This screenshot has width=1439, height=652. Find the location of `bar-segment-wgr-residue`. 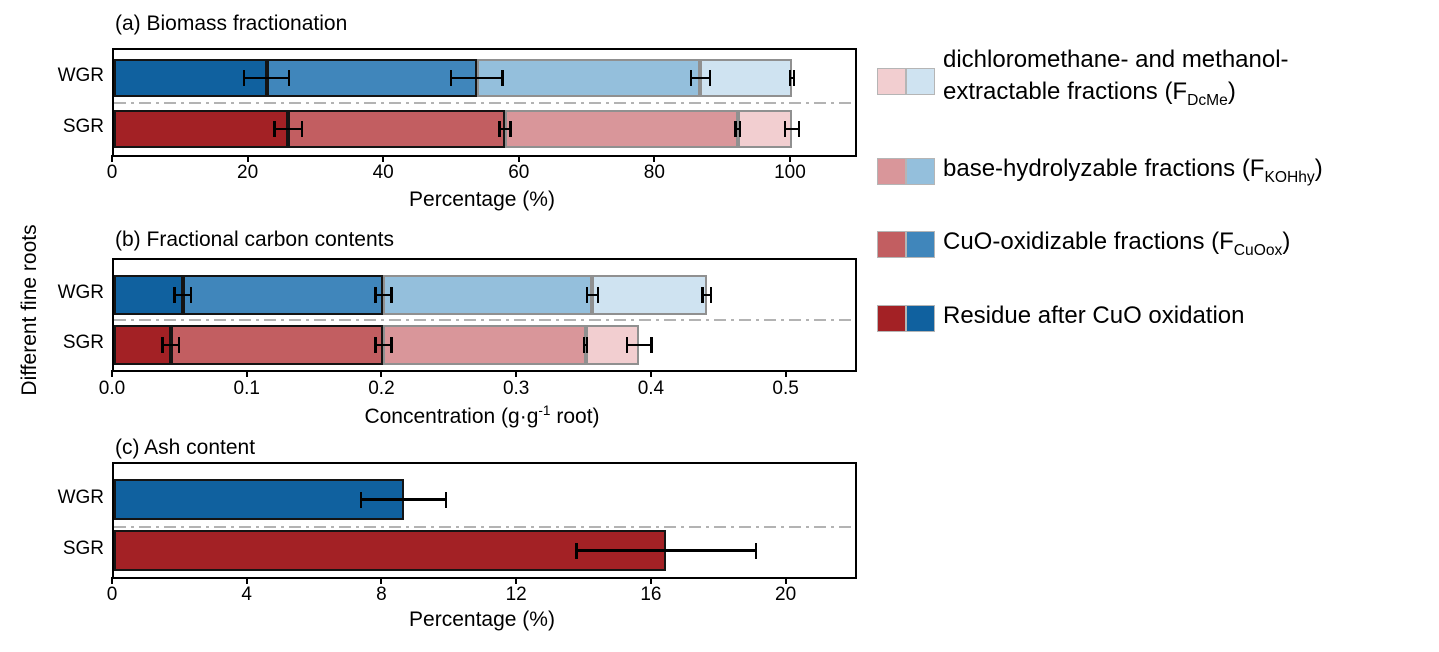

bar-segment-wgr-residue is located at coordinates (259, 499).